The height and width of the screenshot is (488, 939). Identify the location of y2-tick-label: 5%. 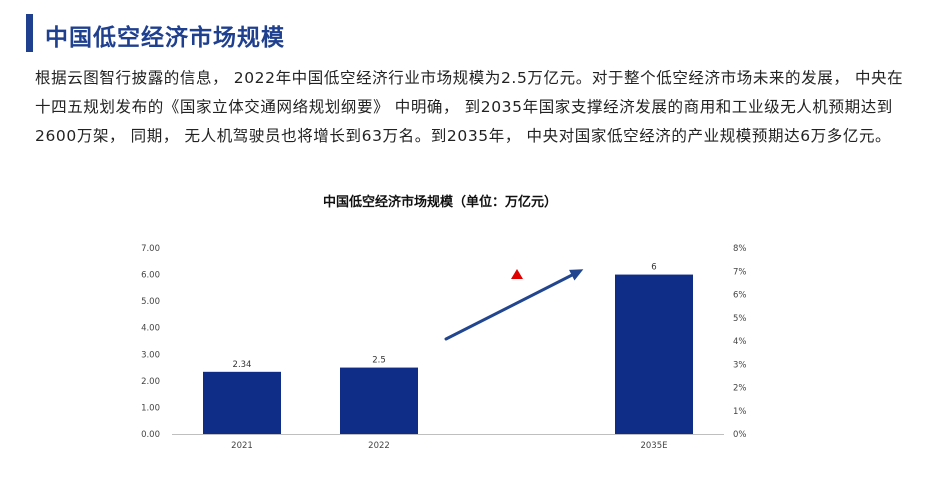
(740, 319).